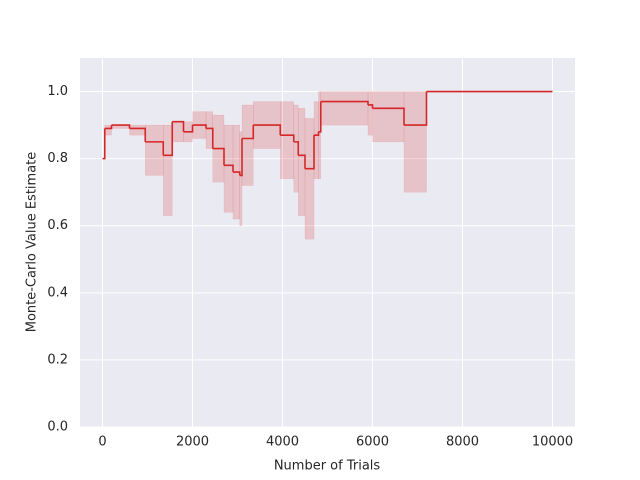 This screenshot has width=640, height=480. What do you see at coordinates (462, 442) in the screenshot?
I see `x-tick-label: 8000` at bounding box center [462, 442].